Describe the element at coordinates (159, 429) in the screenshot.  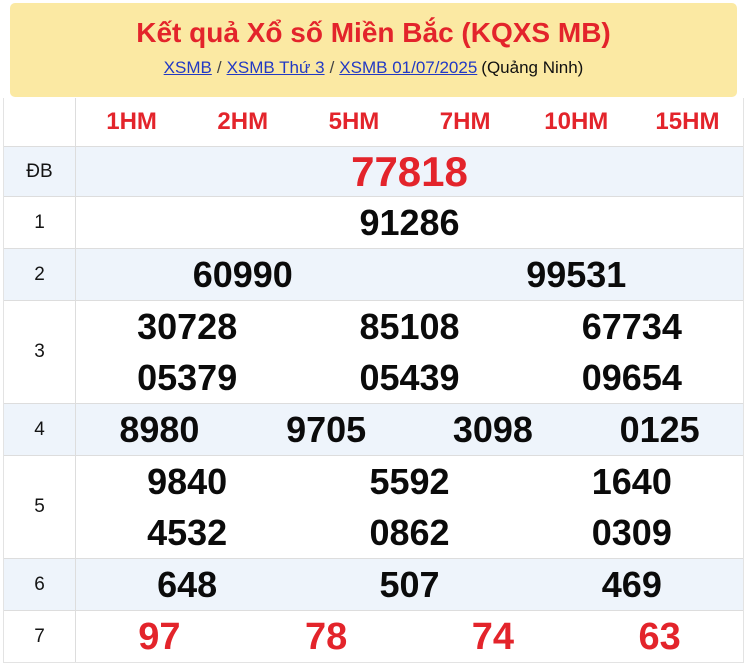
I see `prize-number: 8980` at that location.